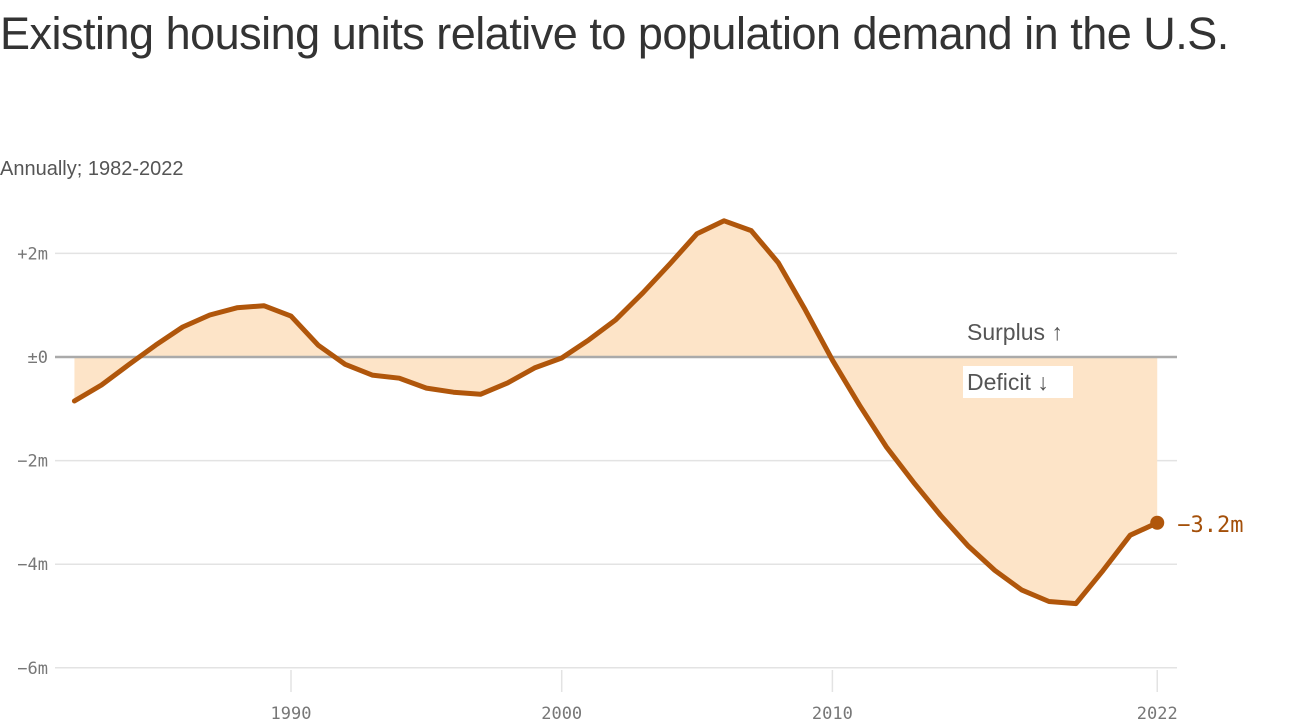 The height and width of the screenshot is (726, 1292). What do you see at coordinates (1015, 332) in the screenshot?
I see `surplus-label: Surplus ↑` at bounding box center [1015, 332].